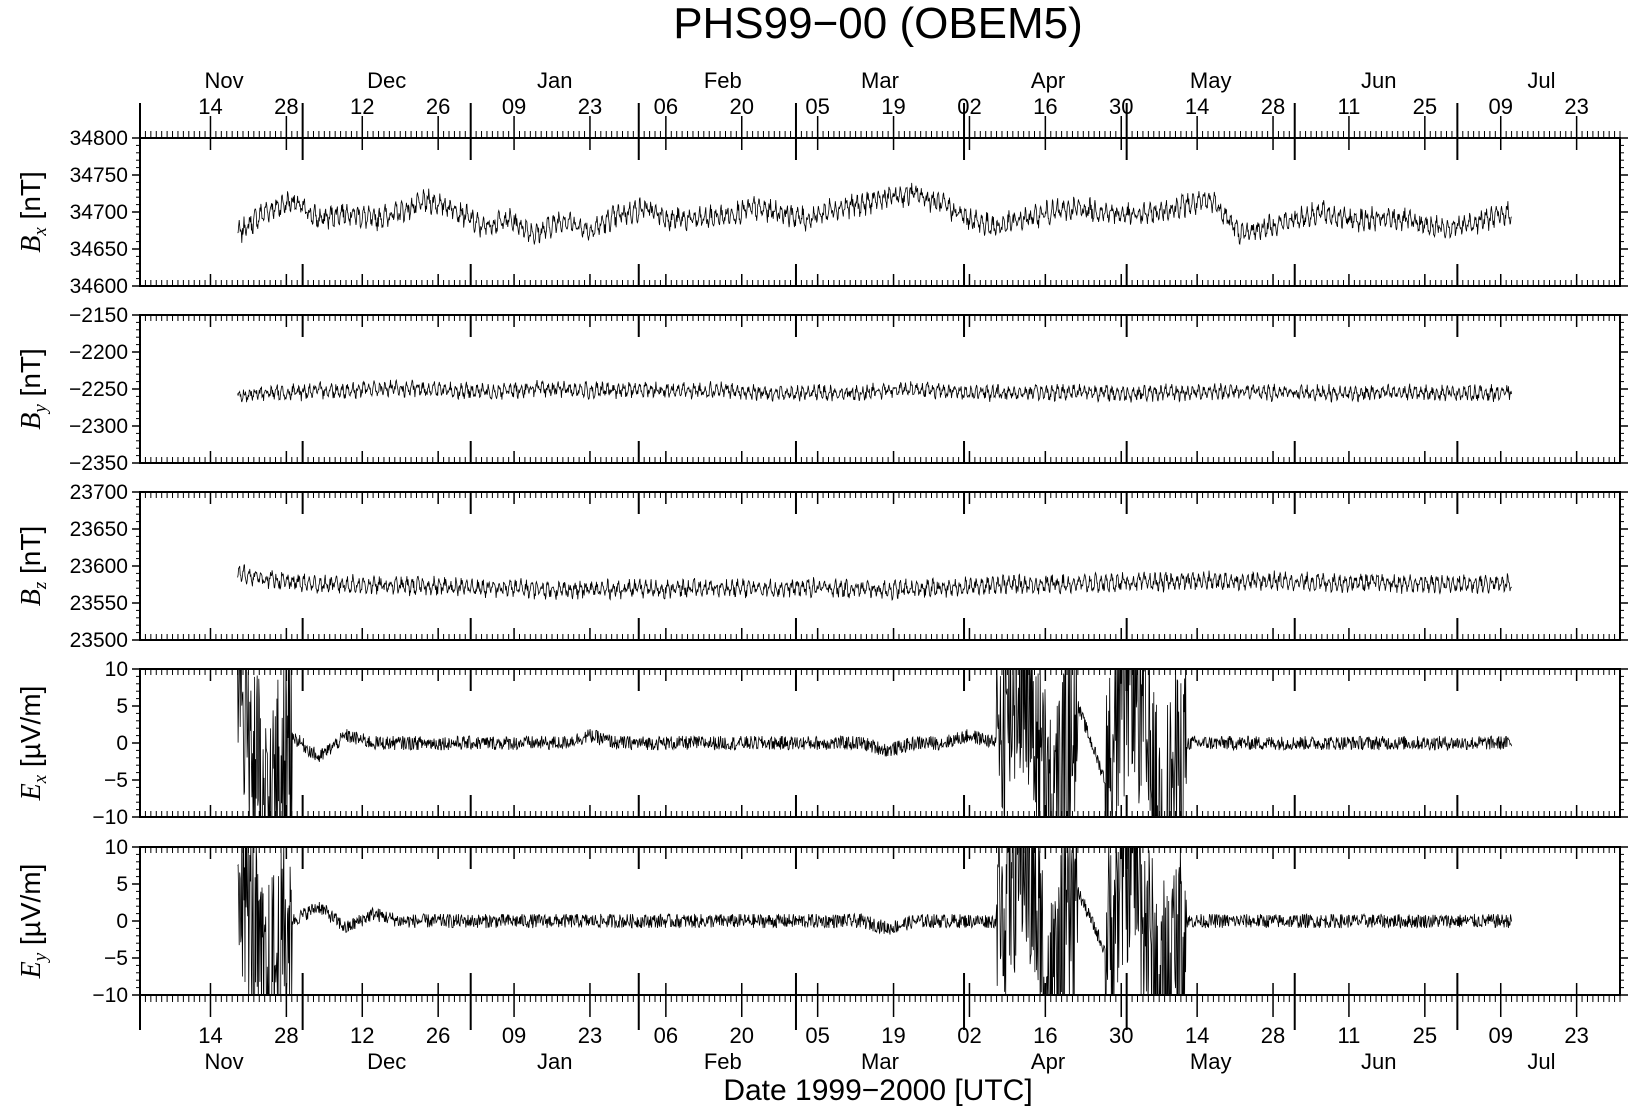  What do you see at coordinates (98, 315) in the screenshot?
I see `y-tick-label: −2150` at bounding box center [98, 315].